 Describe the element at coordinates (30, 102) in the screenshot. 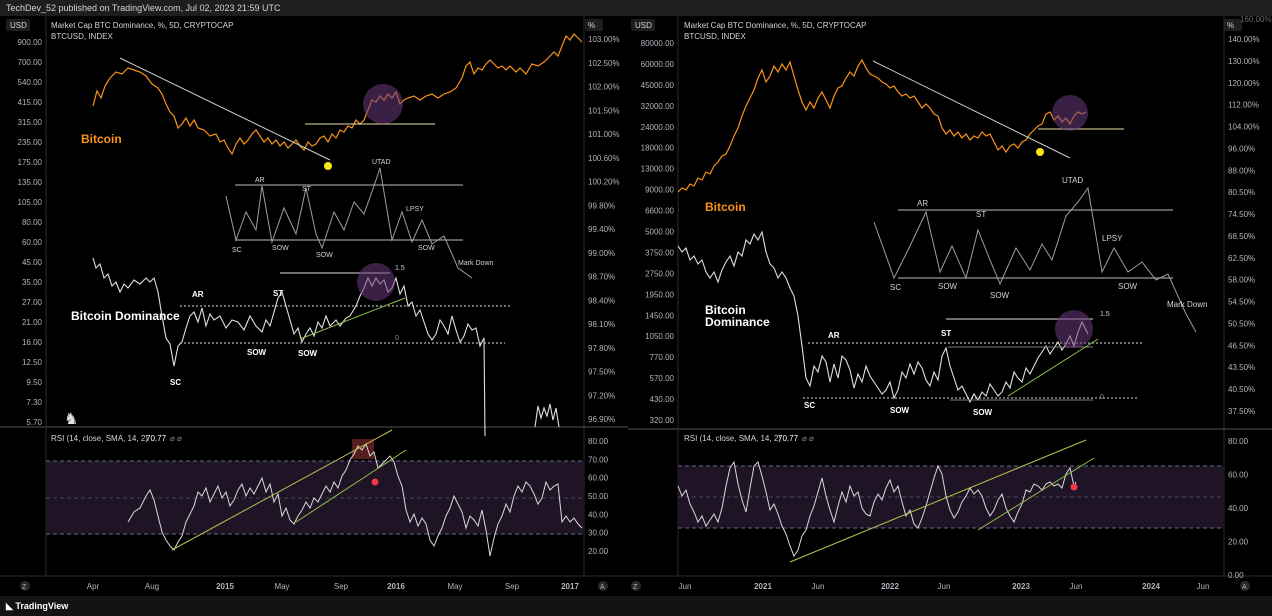

I see `left-price-tick-3: 415.00` at that location.